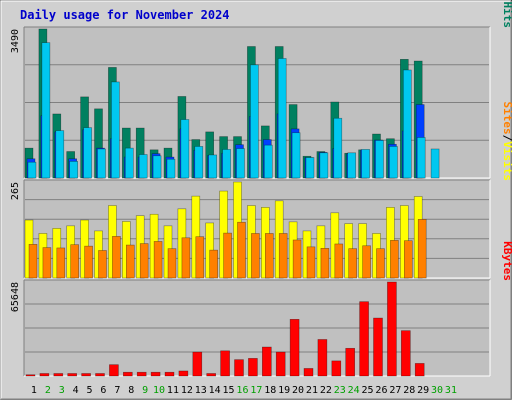 Image resolution: width=512 pixels, height=404 pixels. Describe the element at coordinates (395, 390) in the screenshot. I see `x-tick-label: 27` at that location.